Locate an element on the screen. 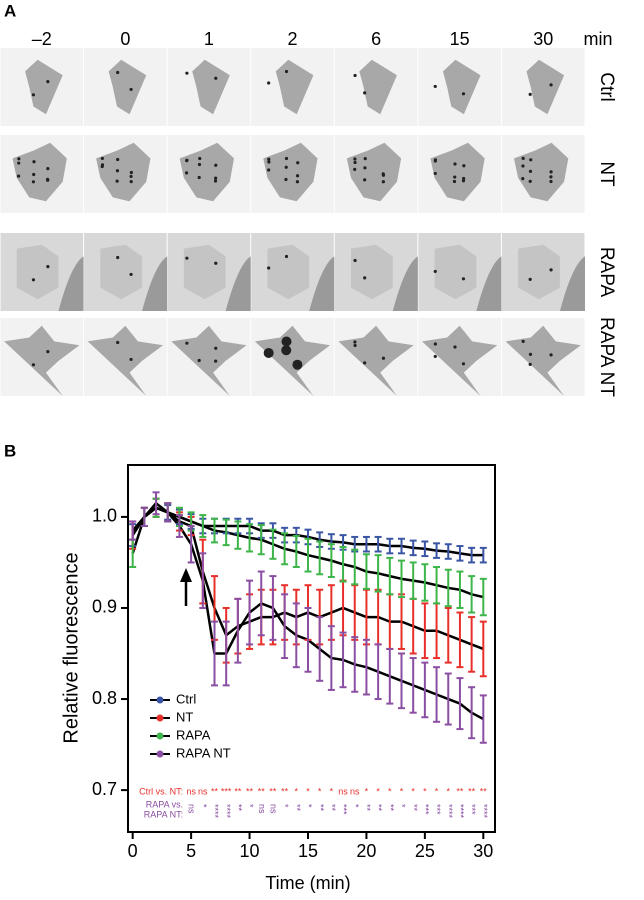 This screenshot has width=644, height=900. panel-label: A is located at coordinates (10, 10).